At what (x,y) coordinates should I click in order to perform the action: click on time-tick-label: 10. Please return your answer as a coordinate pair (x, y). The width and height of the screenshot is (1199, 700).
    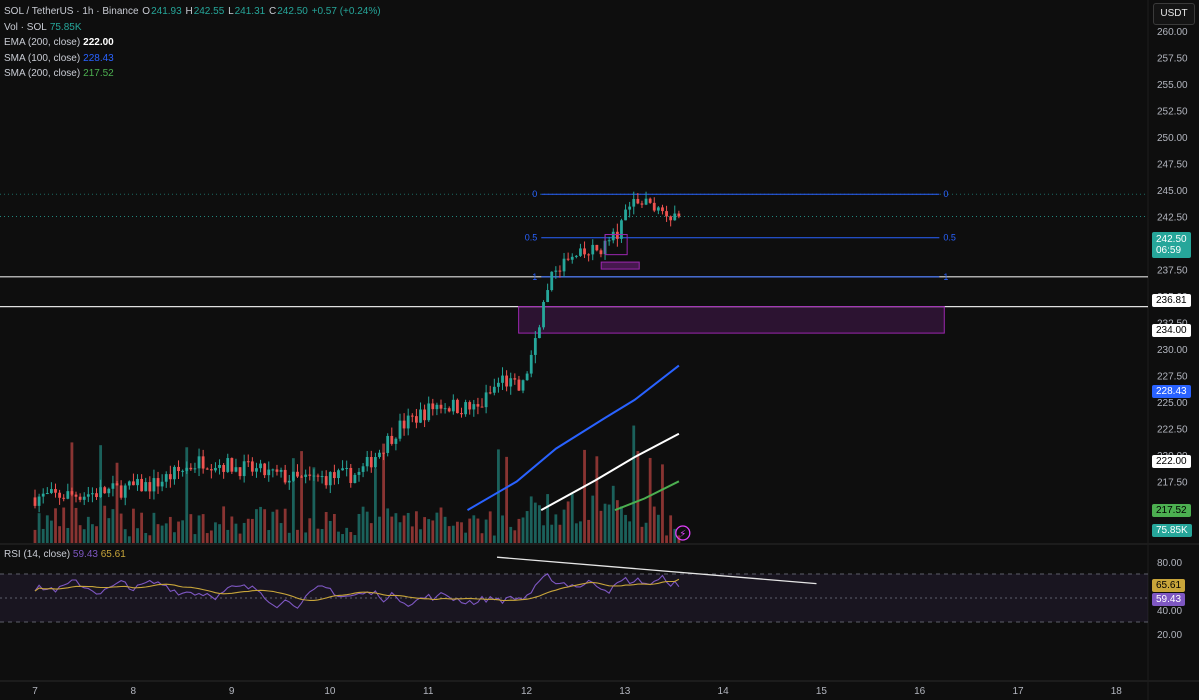
    Looking at the image, I should click on (330, 691).